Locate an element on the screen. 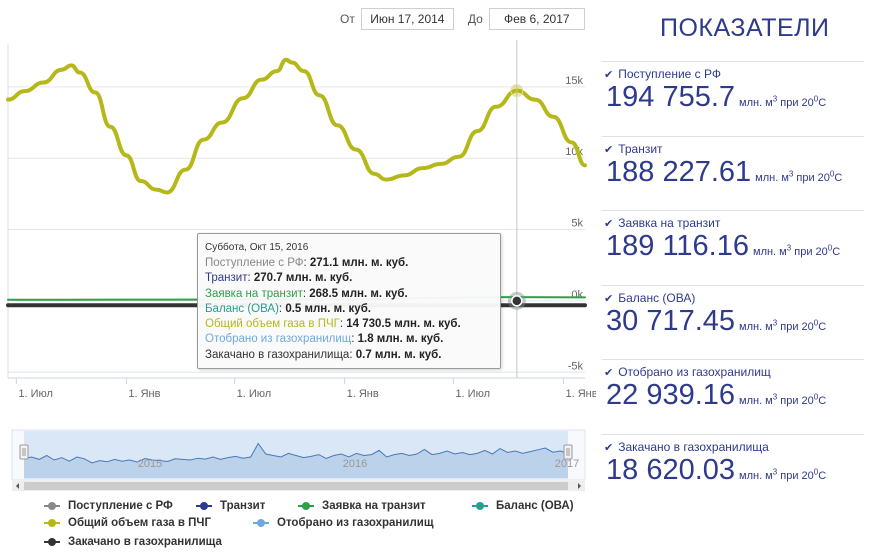 This screenshot has height=560, width=872. metric-value: 22 939.16 is located at coordinates (671, 395).